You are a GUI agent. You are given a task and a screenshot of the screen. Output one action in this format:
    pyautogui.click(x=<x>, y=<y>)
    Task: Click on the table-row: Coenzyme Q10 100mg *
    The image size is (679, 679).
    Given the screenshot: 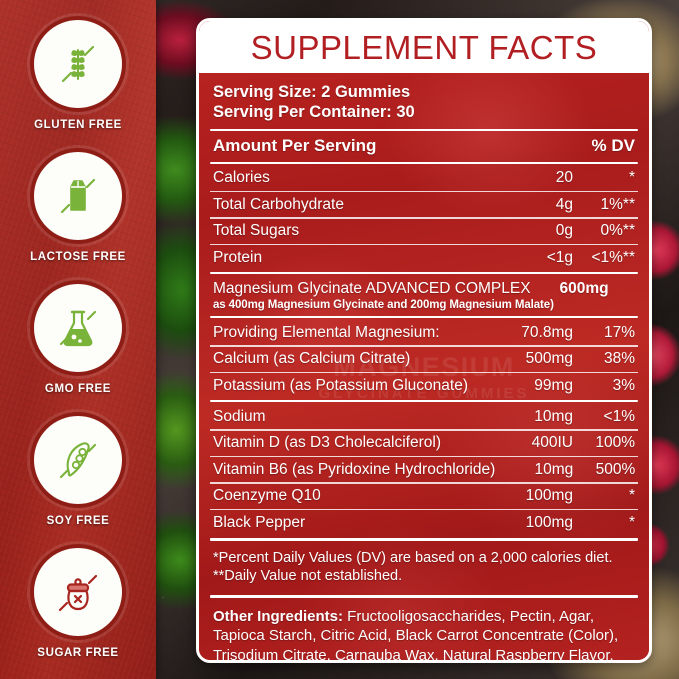 What is the action you would take?
    pyautogui.click(x=424, y=496)
    